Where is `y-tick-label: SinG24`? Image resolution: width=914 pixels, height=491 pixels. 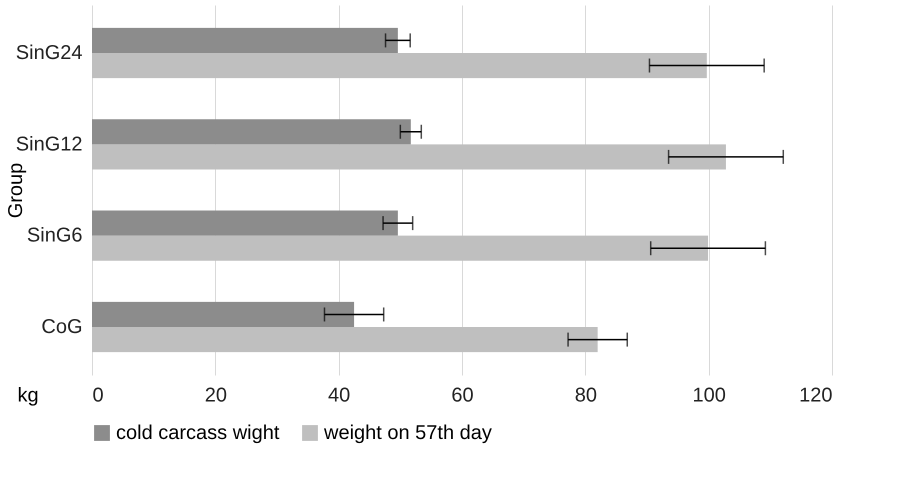
y-tick-label: SinG24 is located at coordinates (49, 53).